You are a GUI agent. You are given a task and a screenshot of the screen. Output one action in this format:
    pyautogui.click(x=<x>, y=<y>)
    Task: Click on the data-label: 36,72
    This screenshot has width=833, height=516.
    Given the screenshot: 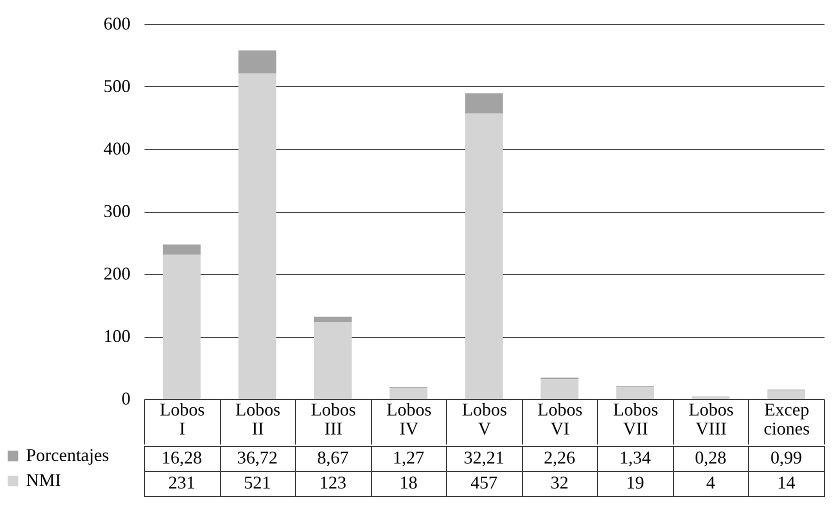 What is the action you would take?
    pyautogui.click(x=257, y=458)
    